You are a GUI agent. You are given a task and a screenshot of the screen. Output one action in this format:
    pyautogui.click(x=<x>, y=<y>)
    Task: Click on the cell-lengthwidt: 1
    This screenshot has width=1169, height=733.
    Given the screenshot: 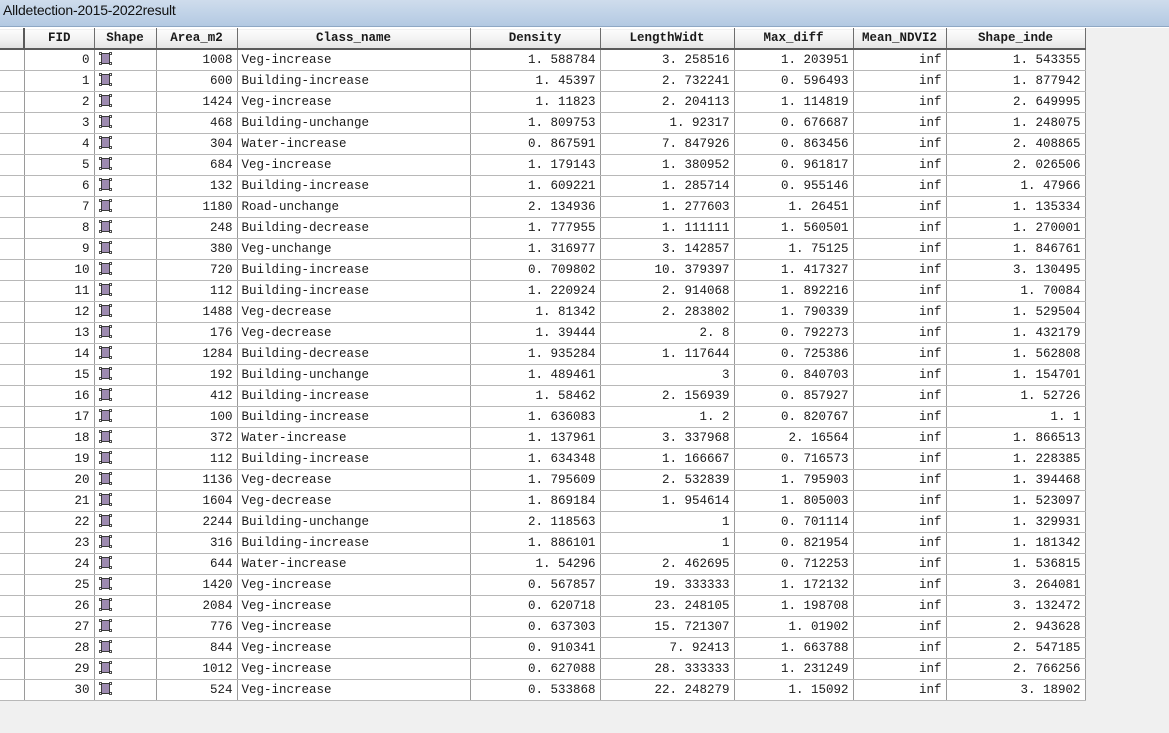 What is the action you would take?
    pyautogui.click(x=667, y=543)
    